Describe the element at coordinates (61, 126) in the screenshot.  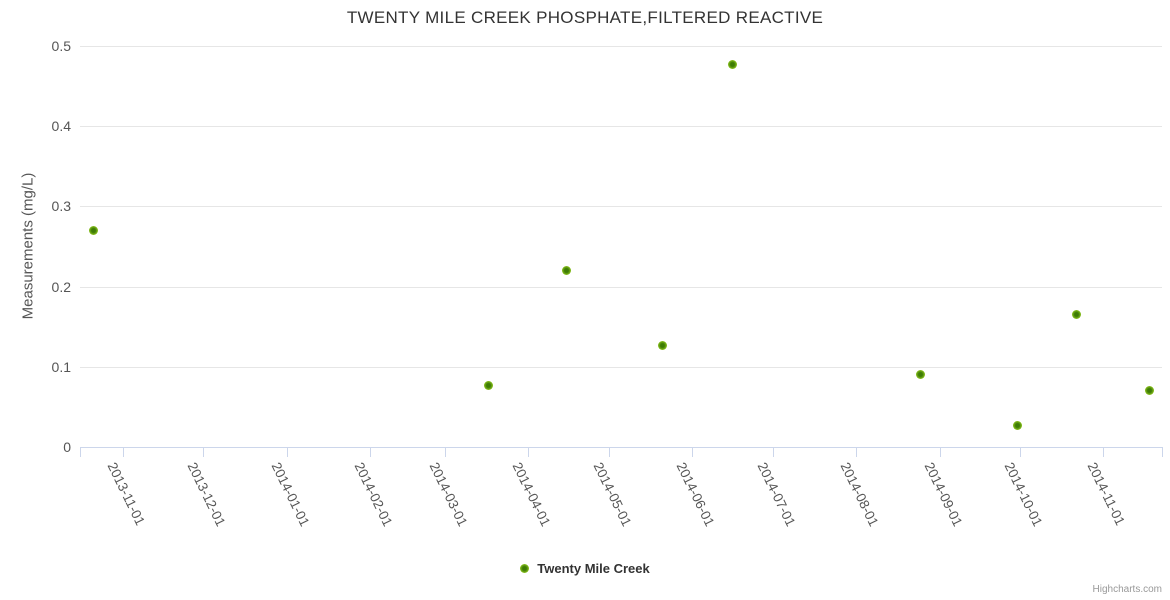
I see `y-axis-label: 0.4` at that location.